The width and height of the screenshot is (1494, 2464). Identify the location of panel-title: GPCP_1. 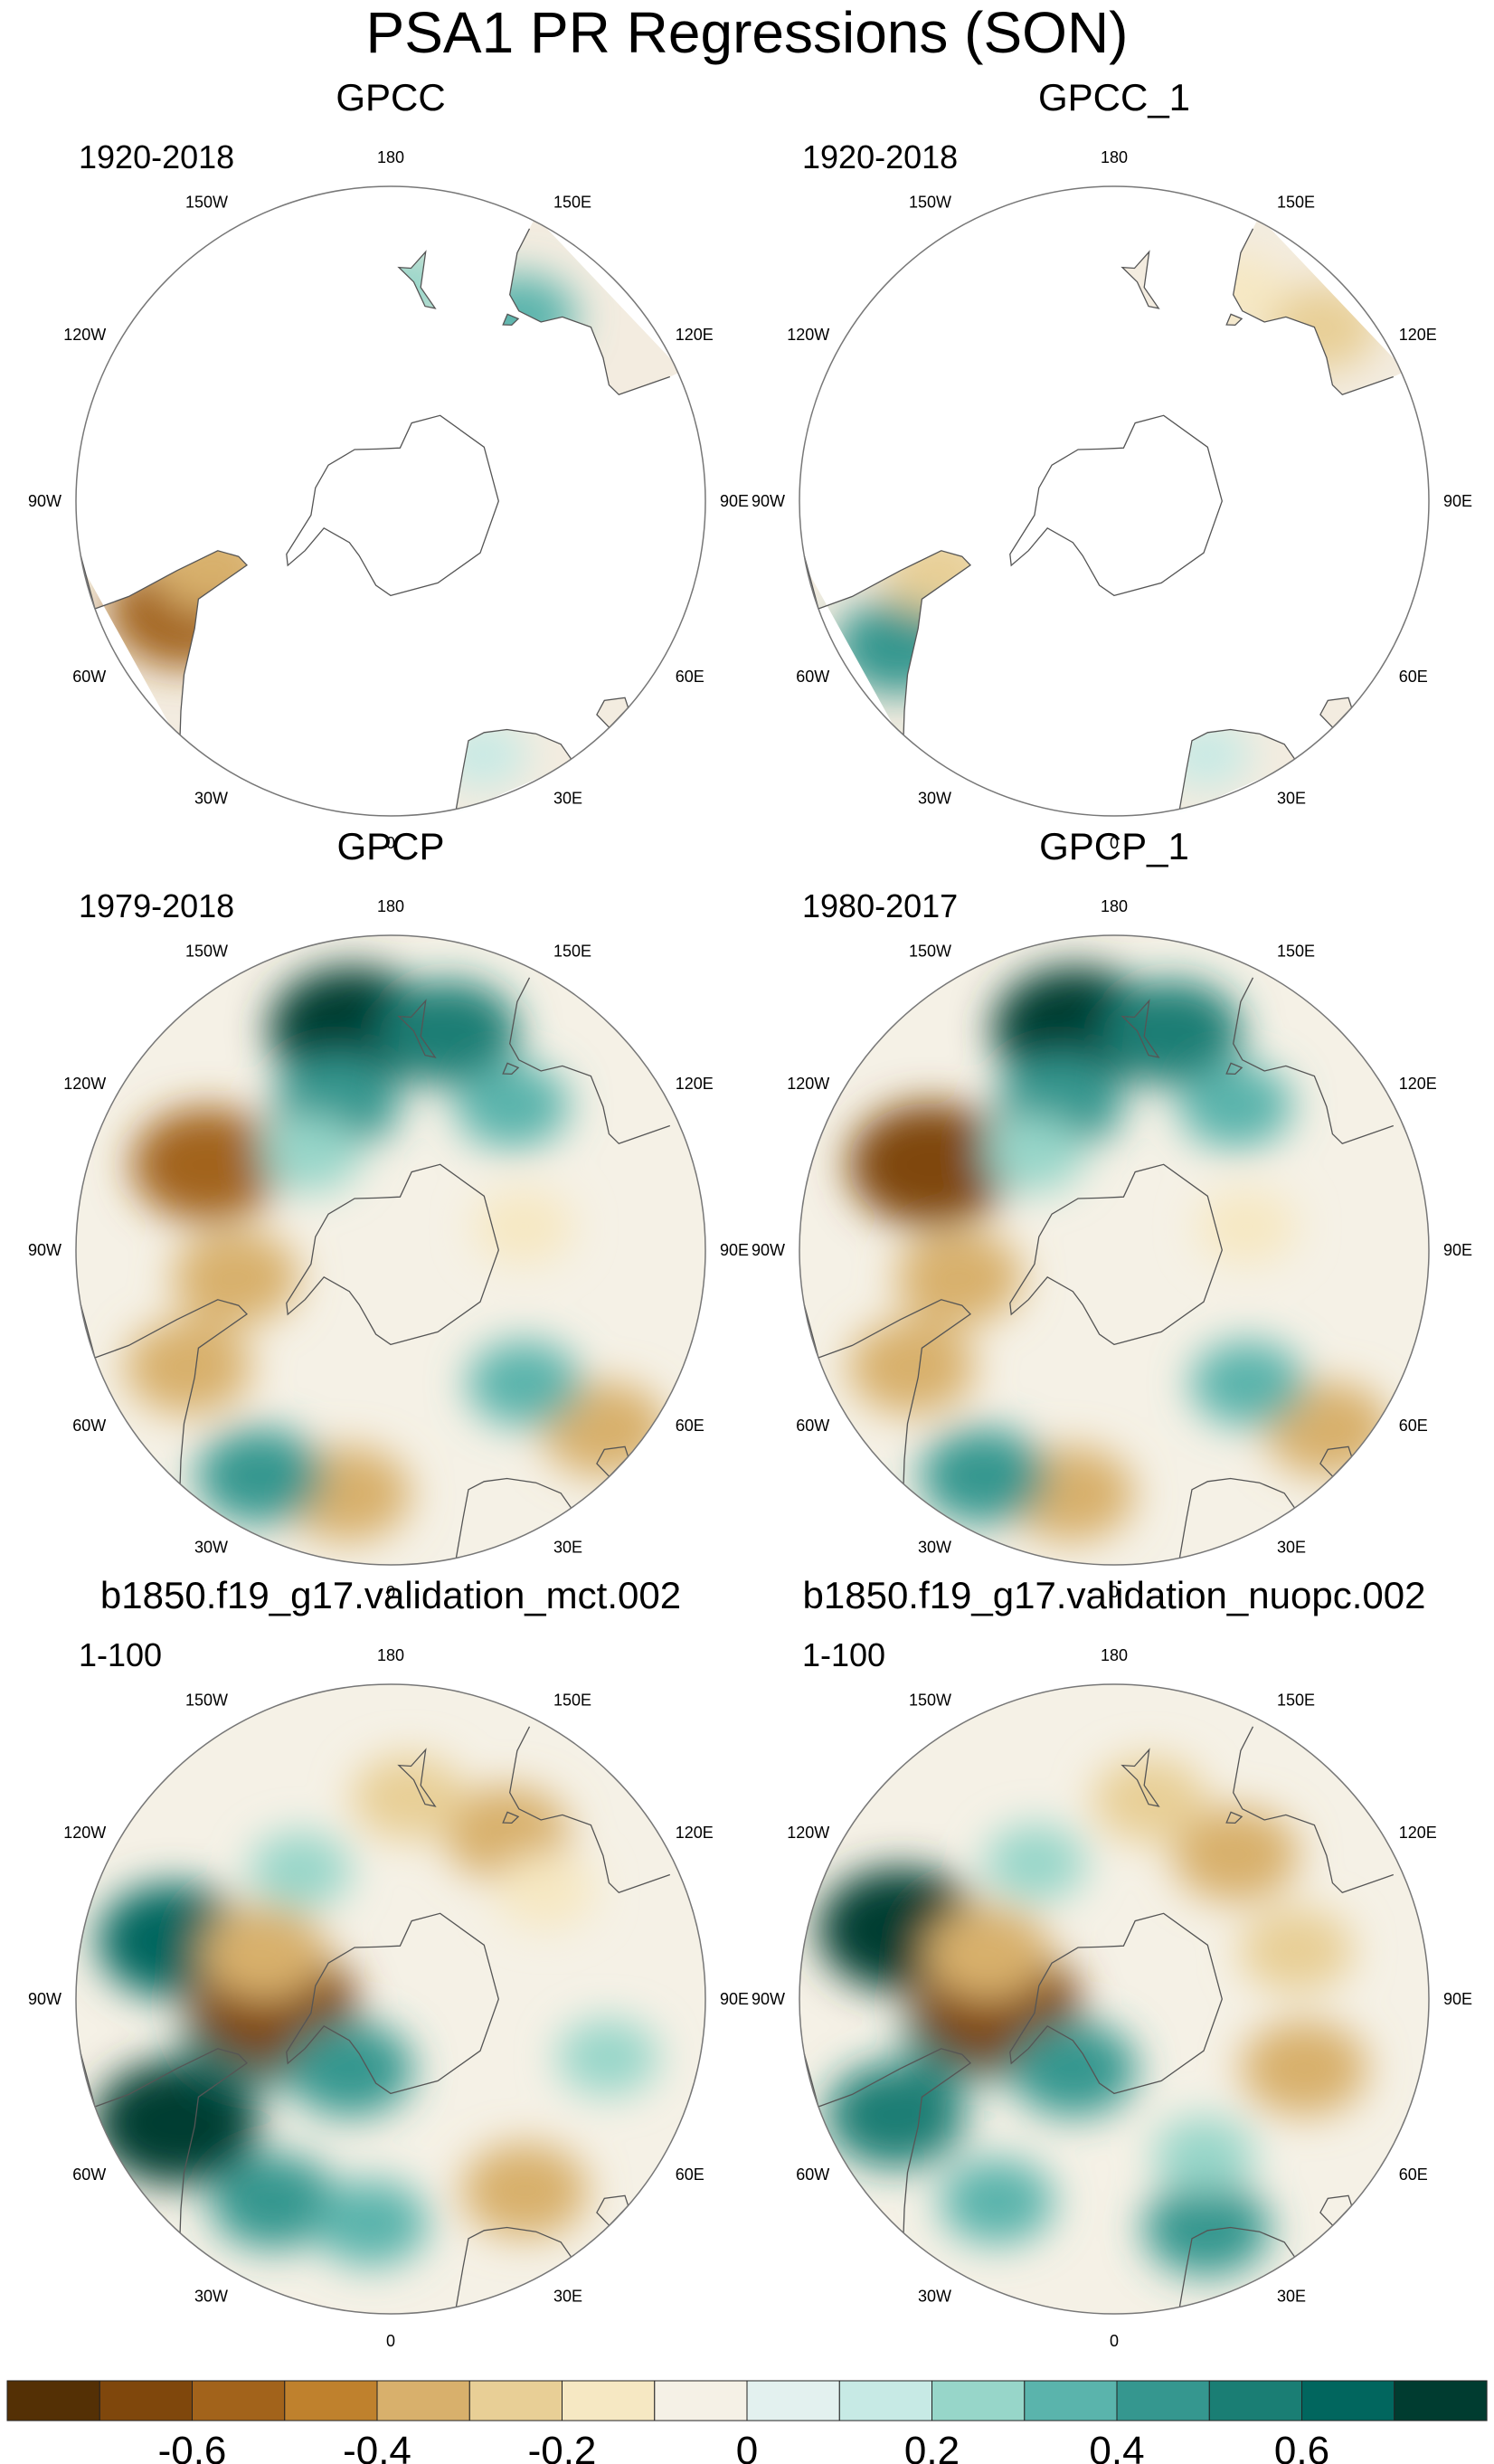
(1114, 846).